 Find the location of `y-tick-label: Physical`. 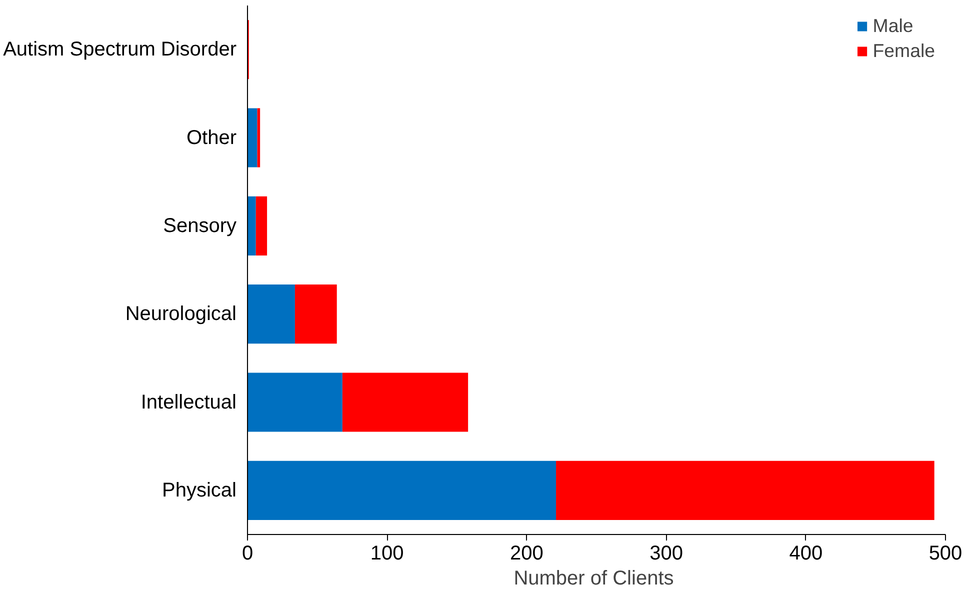

y-tick-label: Physical is located at coordinates (199, 490).